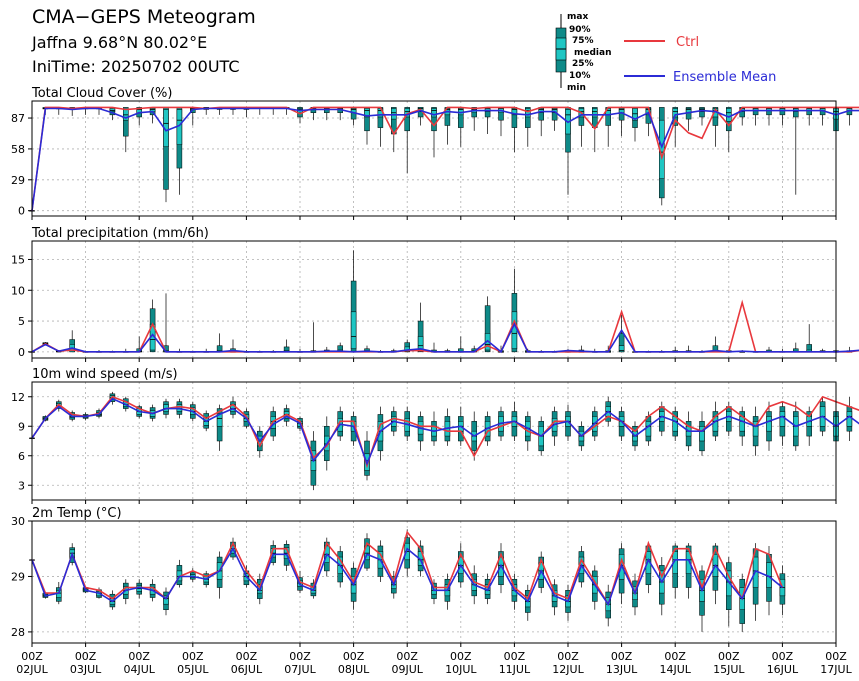 The width and height of the screenshot is (859, 681). What do you see at coordinates (580, 76) in the screenshot?
I see `legend-box-label: 10%` at bounding box center [580, 76].